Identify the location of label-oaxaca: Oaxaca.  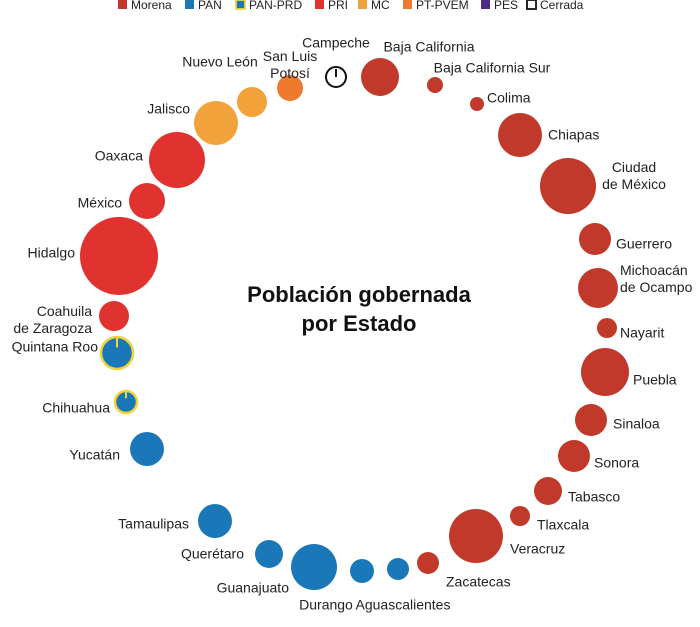
(119, 156).